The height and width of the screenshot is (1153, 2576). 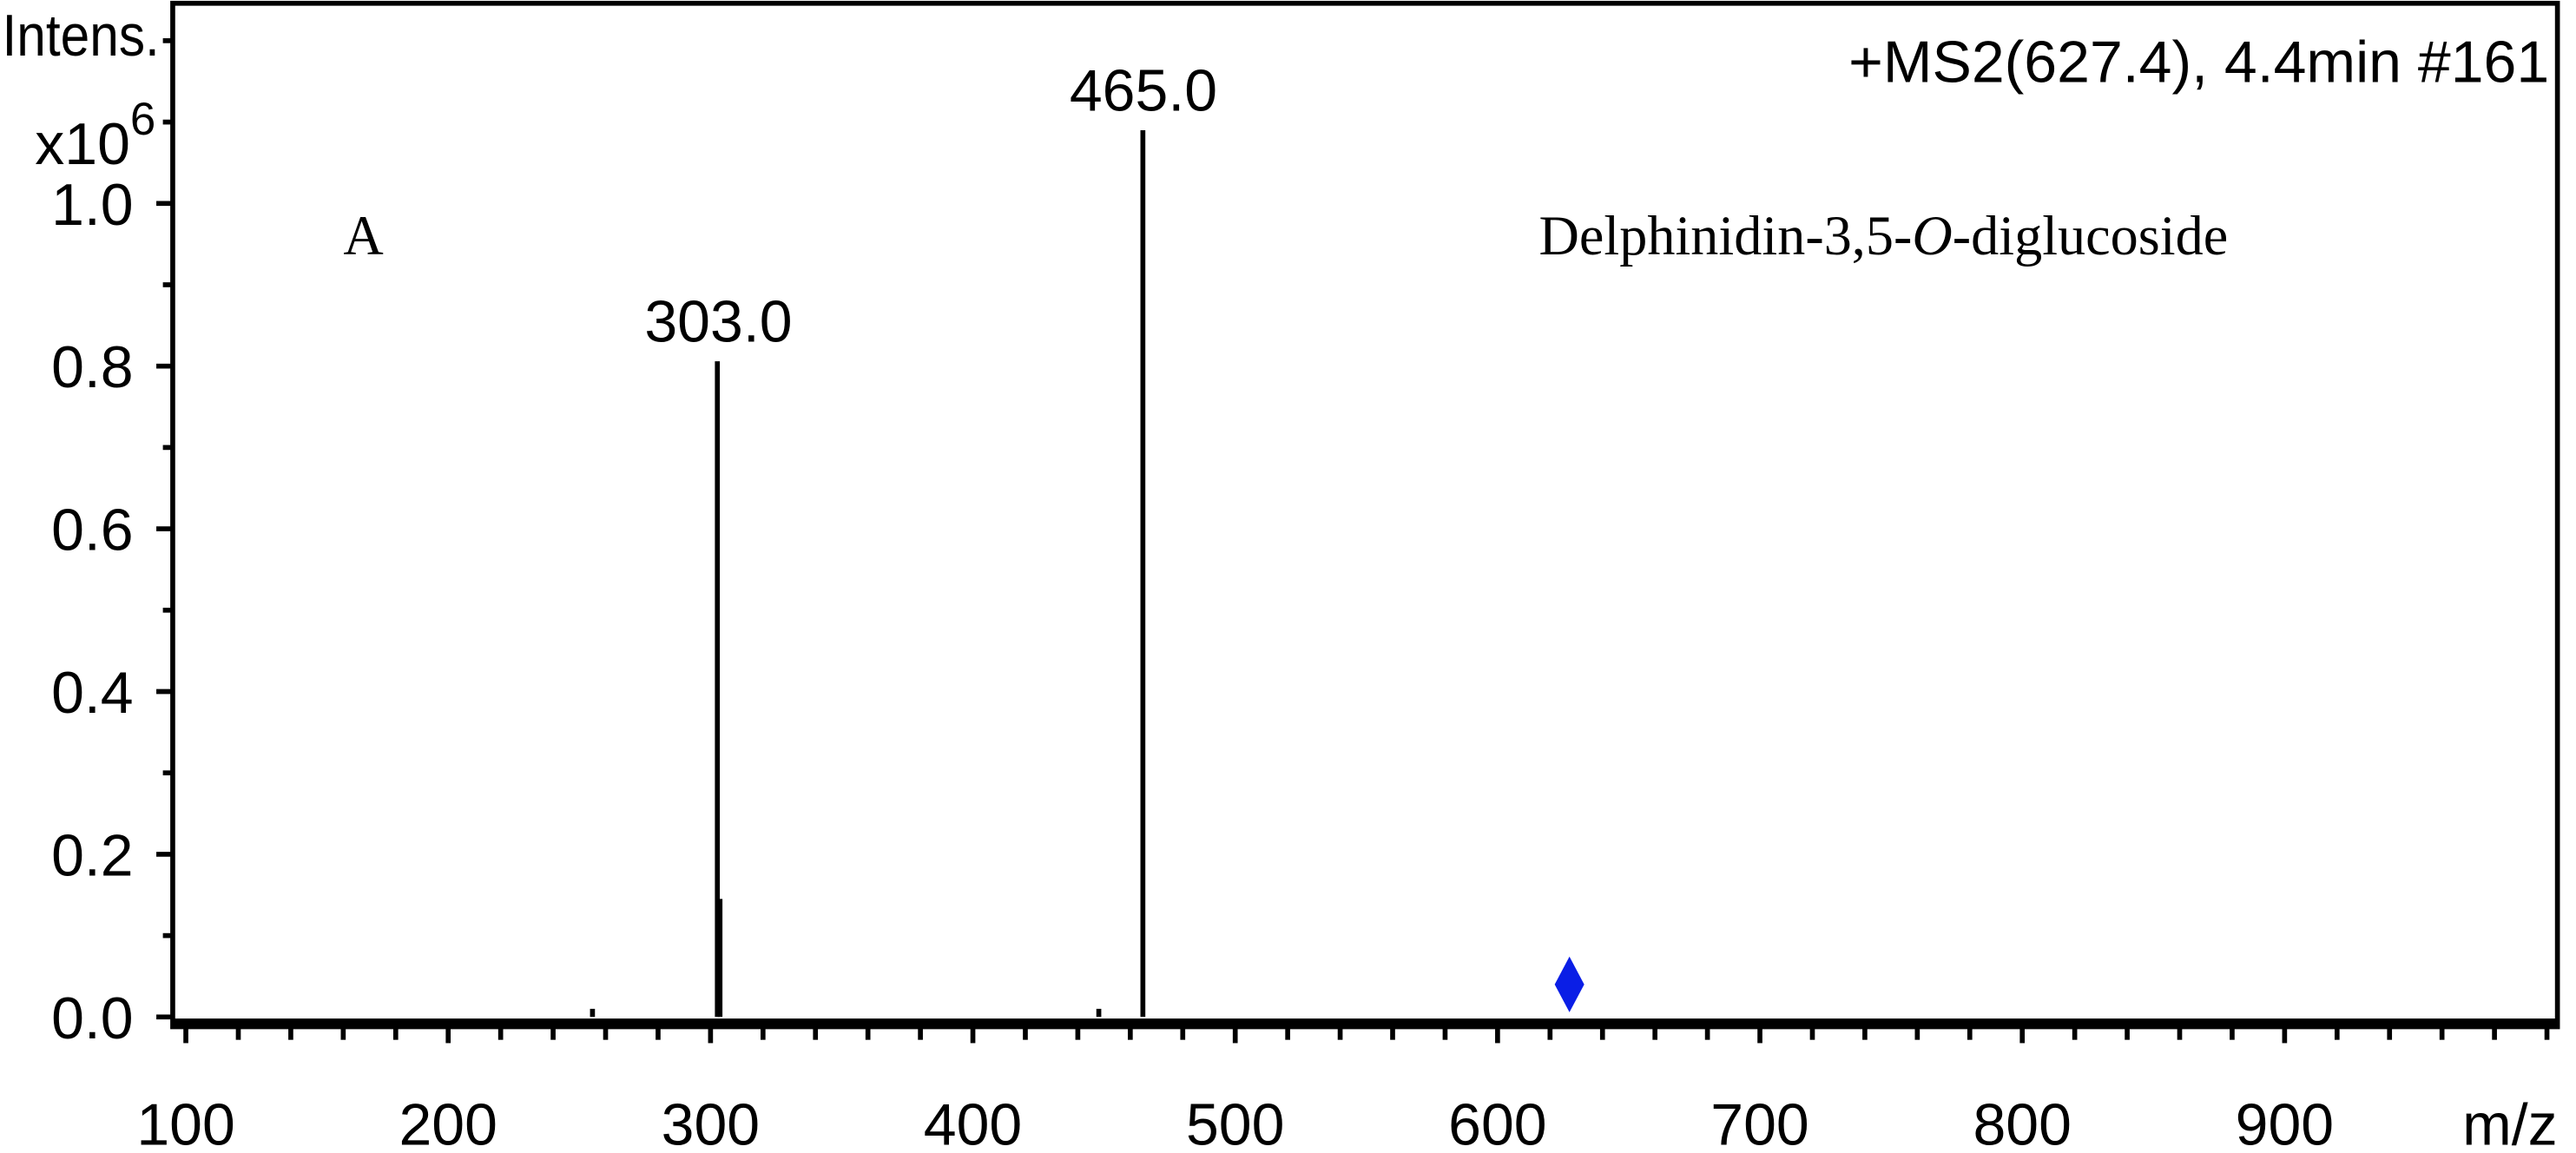 What do you see at coordinates (1759, 1122) in the screenshot?
I see `x-tick-label: 700` at bounding box center [1759, 1122].